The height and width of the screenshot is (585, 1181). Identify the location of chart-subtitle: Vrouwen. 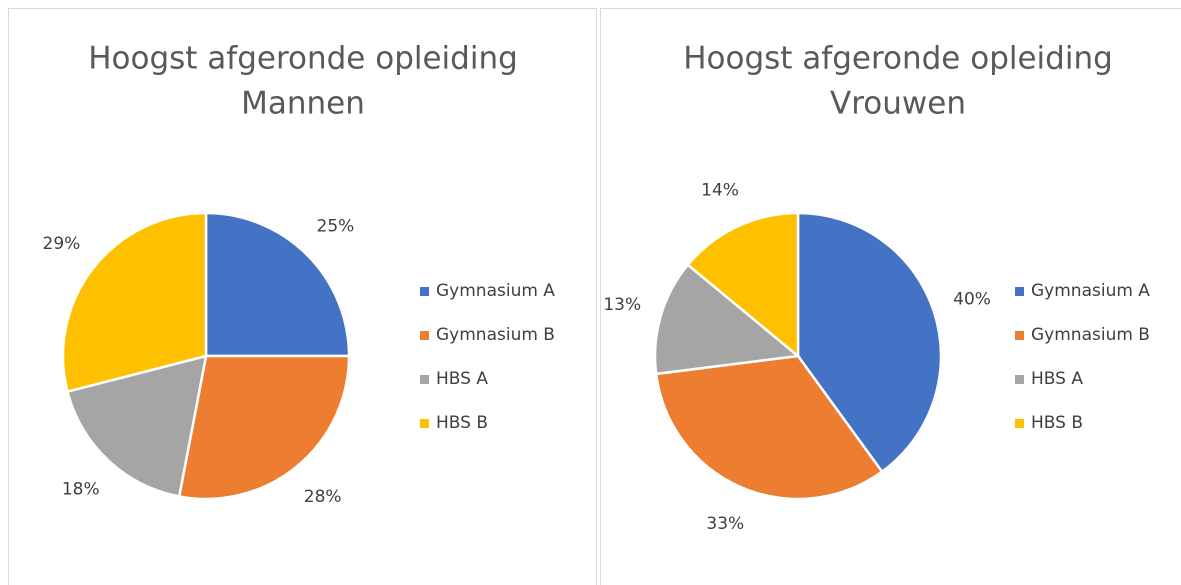
(898, 104).